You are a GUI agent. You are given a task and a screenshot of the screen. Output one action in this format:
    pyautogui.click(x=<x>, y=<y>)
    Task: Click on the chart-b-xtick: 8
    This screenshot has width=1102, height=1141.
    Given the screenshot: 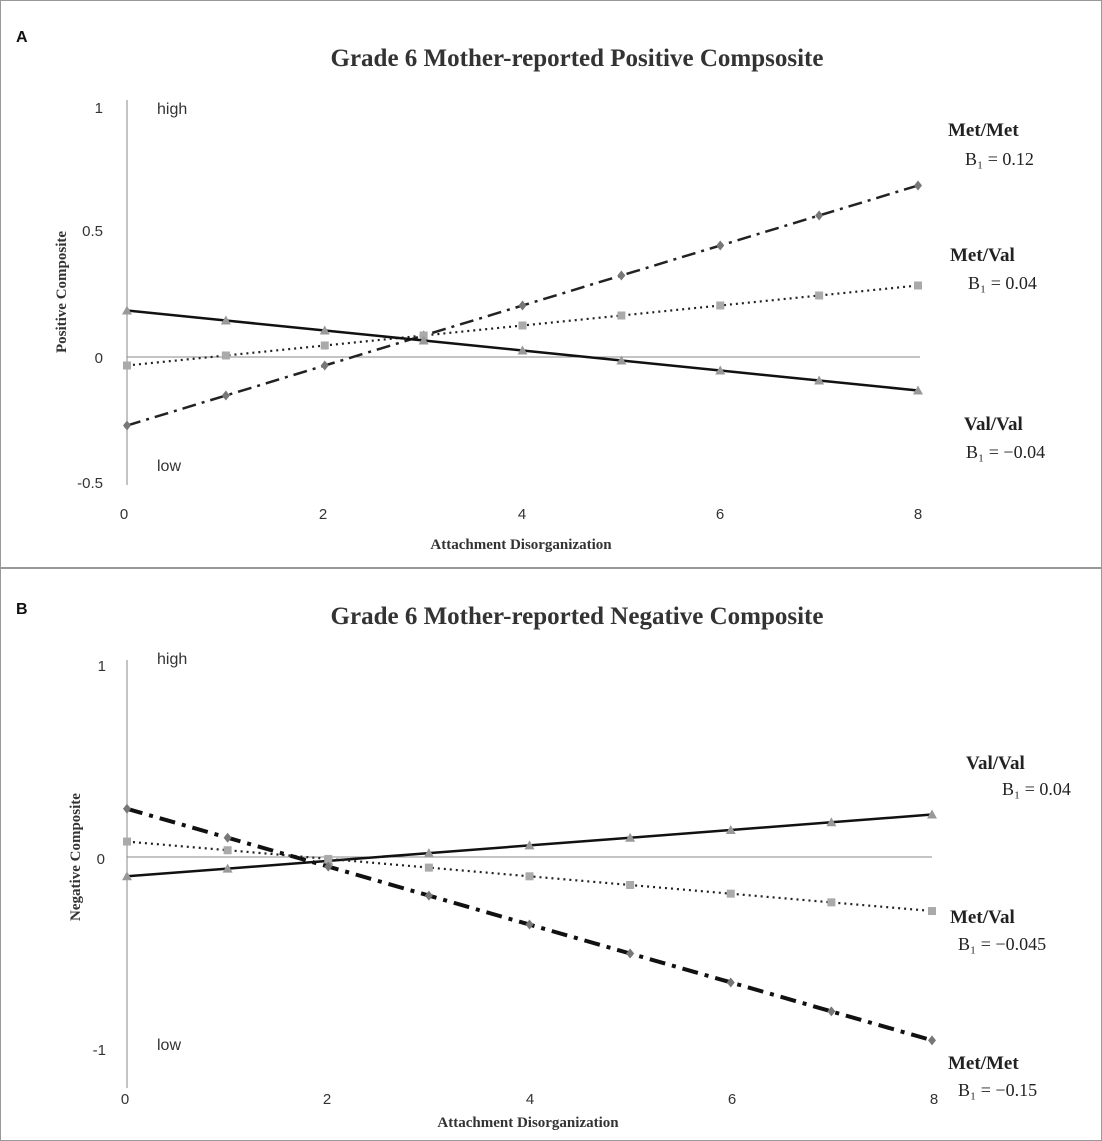 What is the action you would take?
    pyautogui.click(x=934, y=1099)
    